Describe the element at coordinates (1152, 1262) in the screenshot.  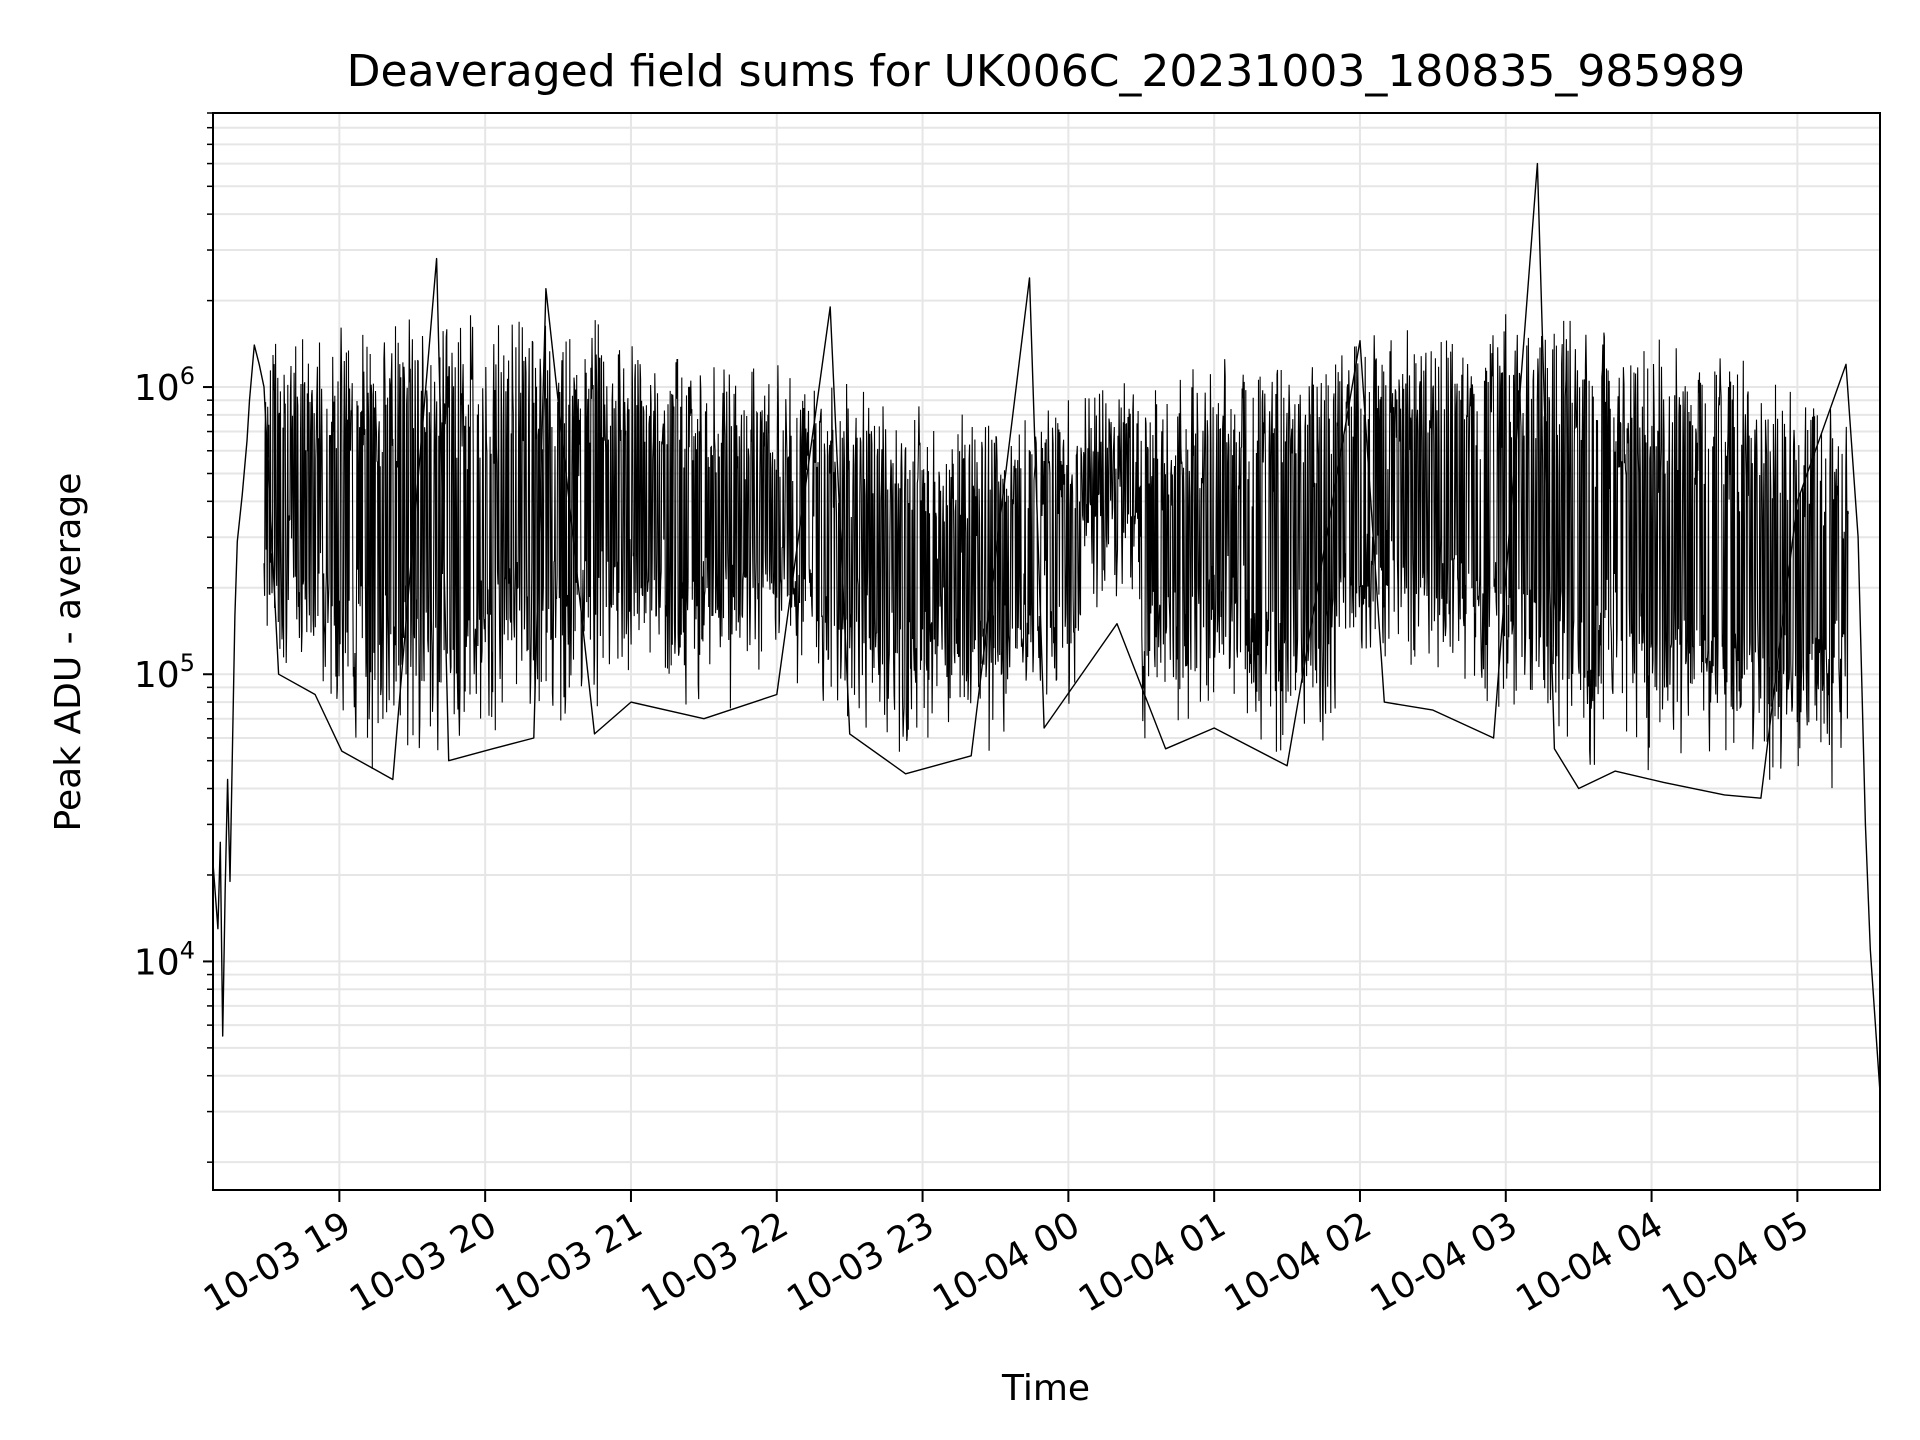
I see `x-tick-label: 10-04 01` at that location.